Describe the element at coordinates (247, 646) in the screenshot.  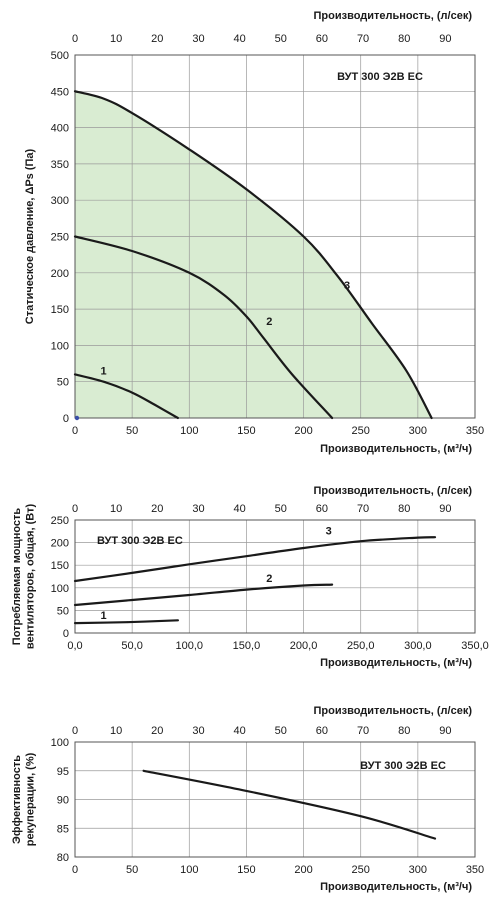
I see `x-tick-label: 150,0` at that location.